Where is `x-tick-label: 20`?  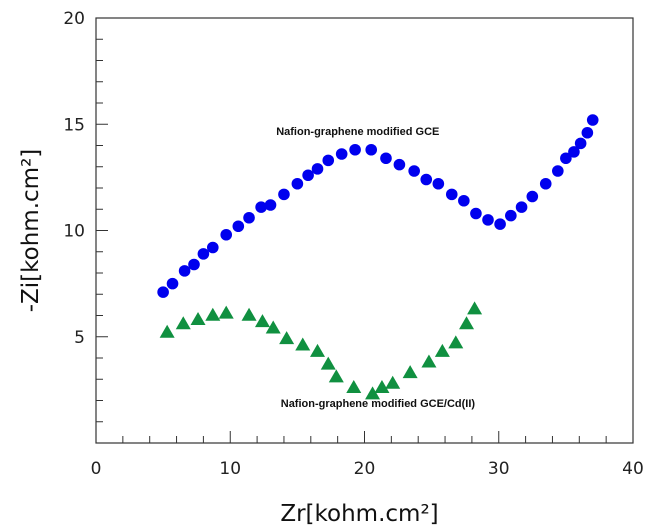
x-tick-label: 20 is located at coordinates (365, 469).